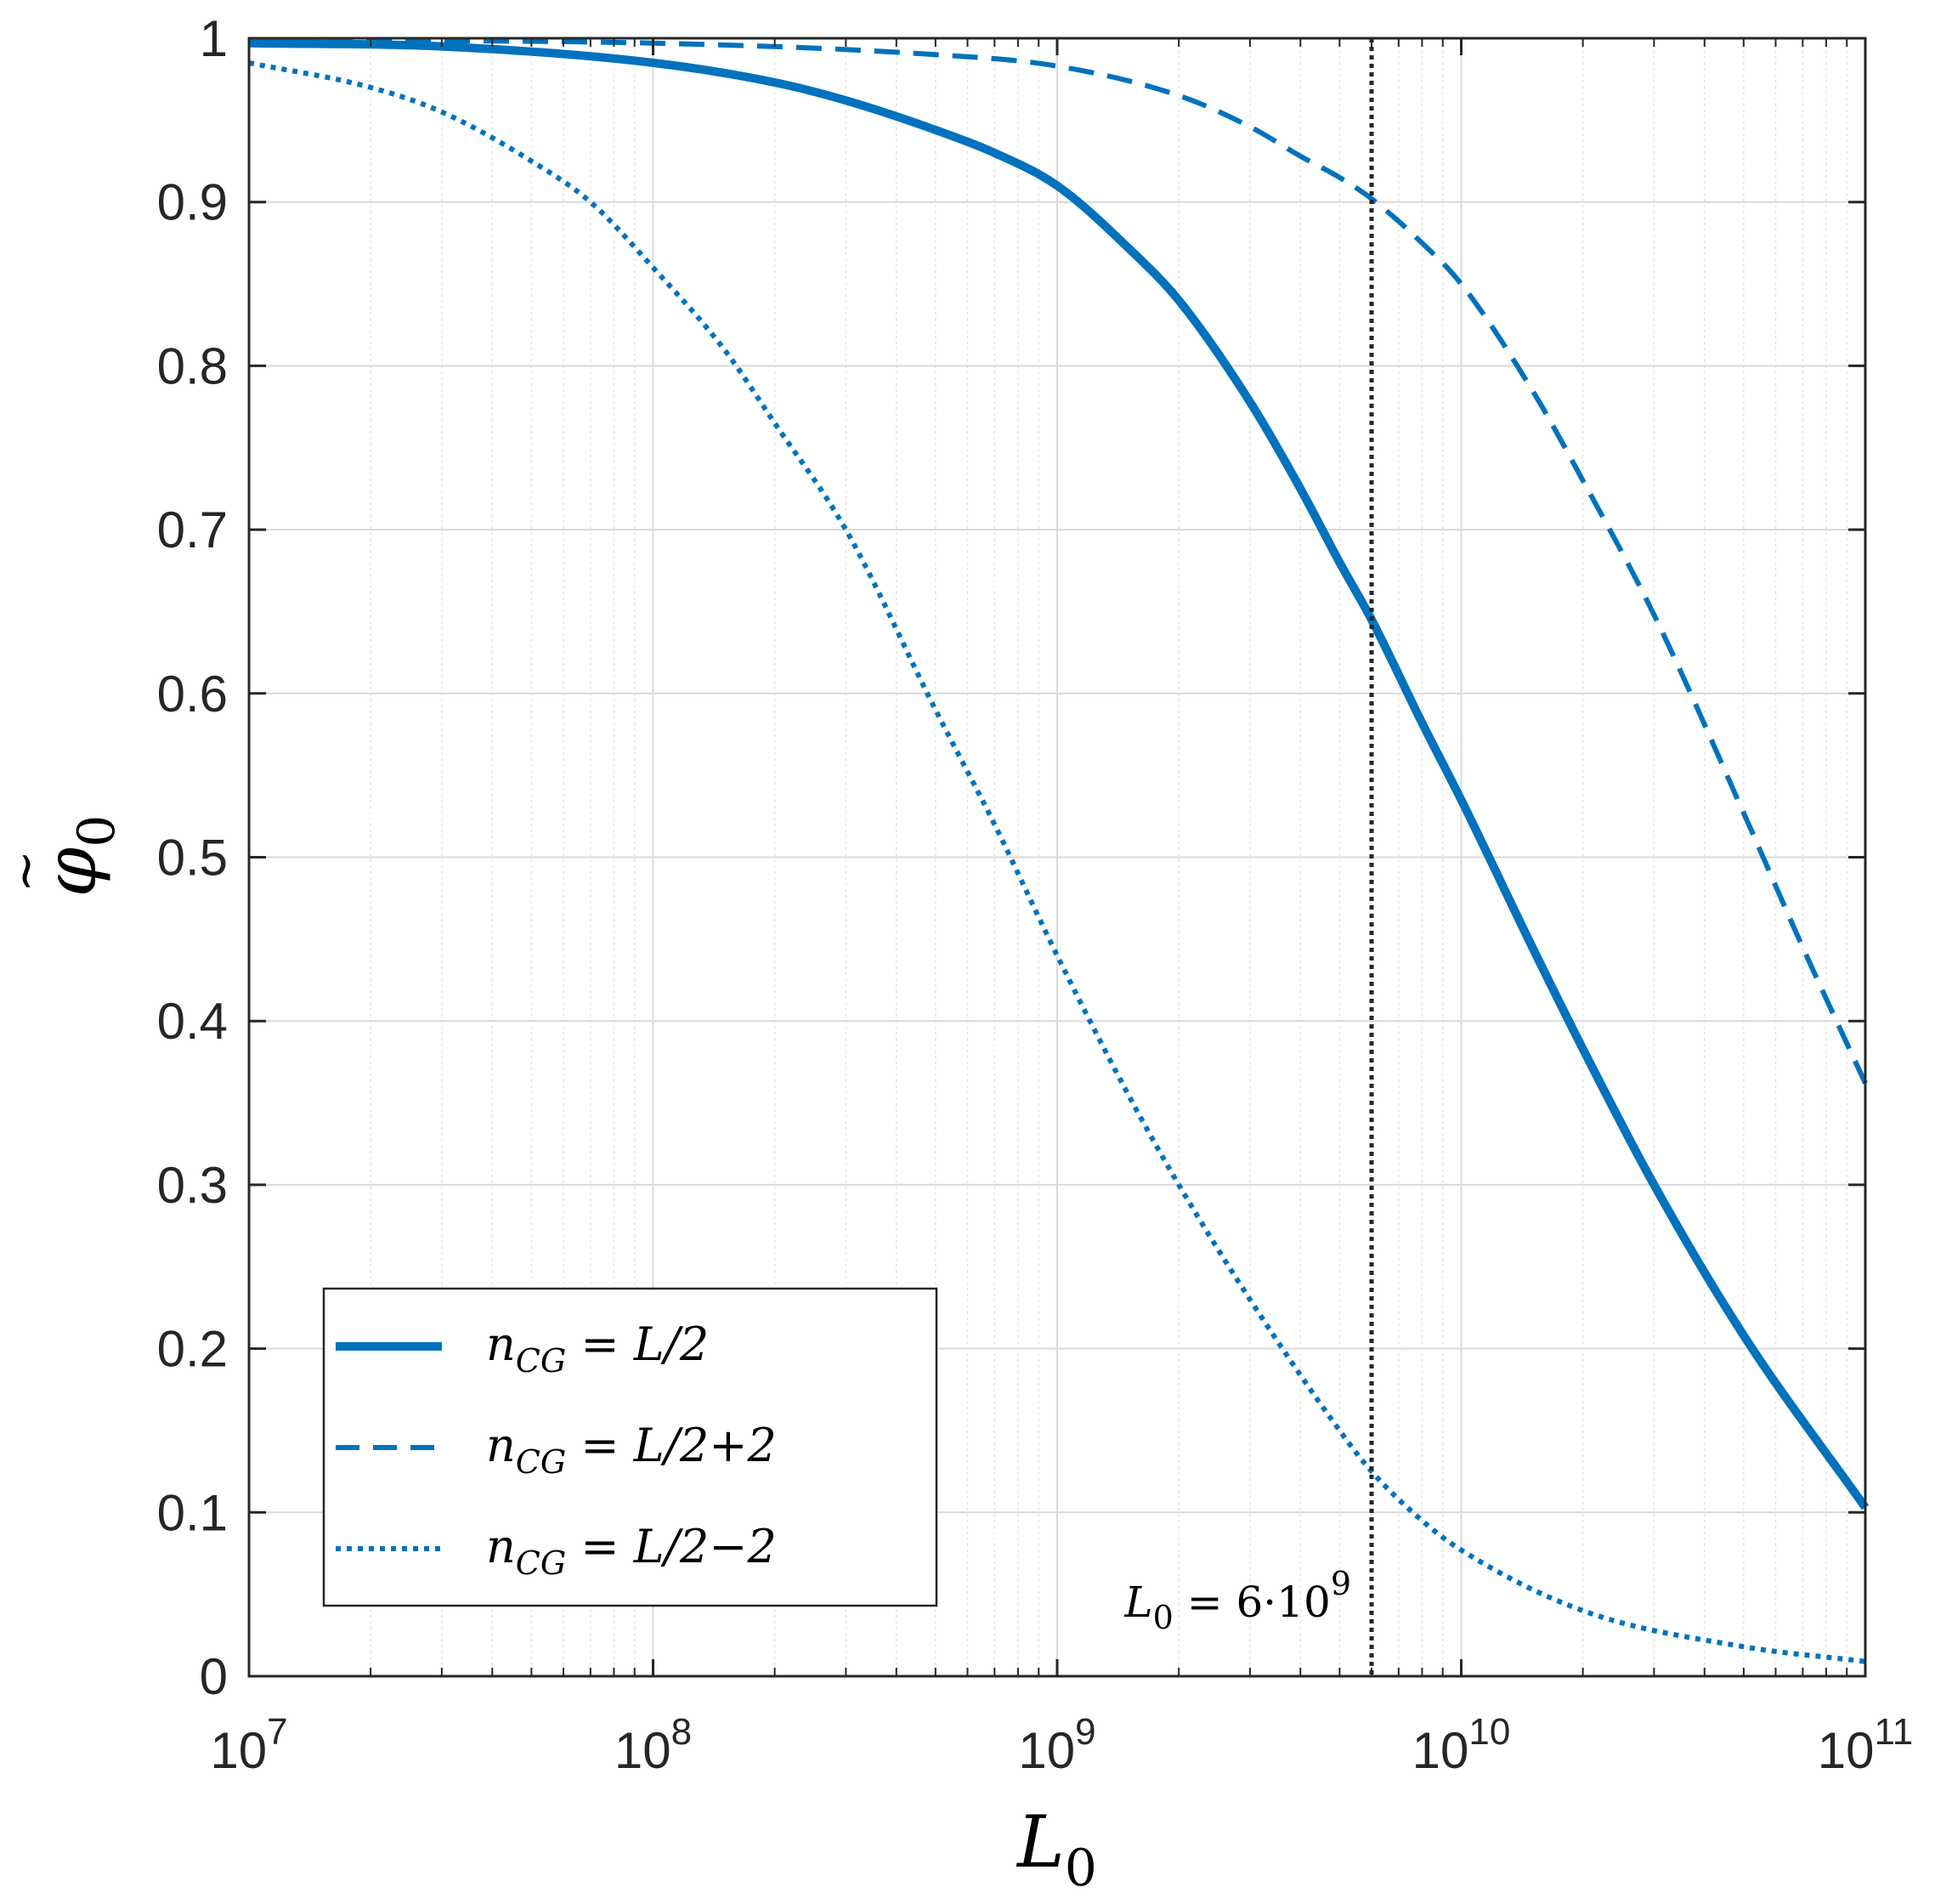  Describe the element at coordinates (597, 1349) in the screenshot. I see `legend-label-1: nCG = L/2` at that location.